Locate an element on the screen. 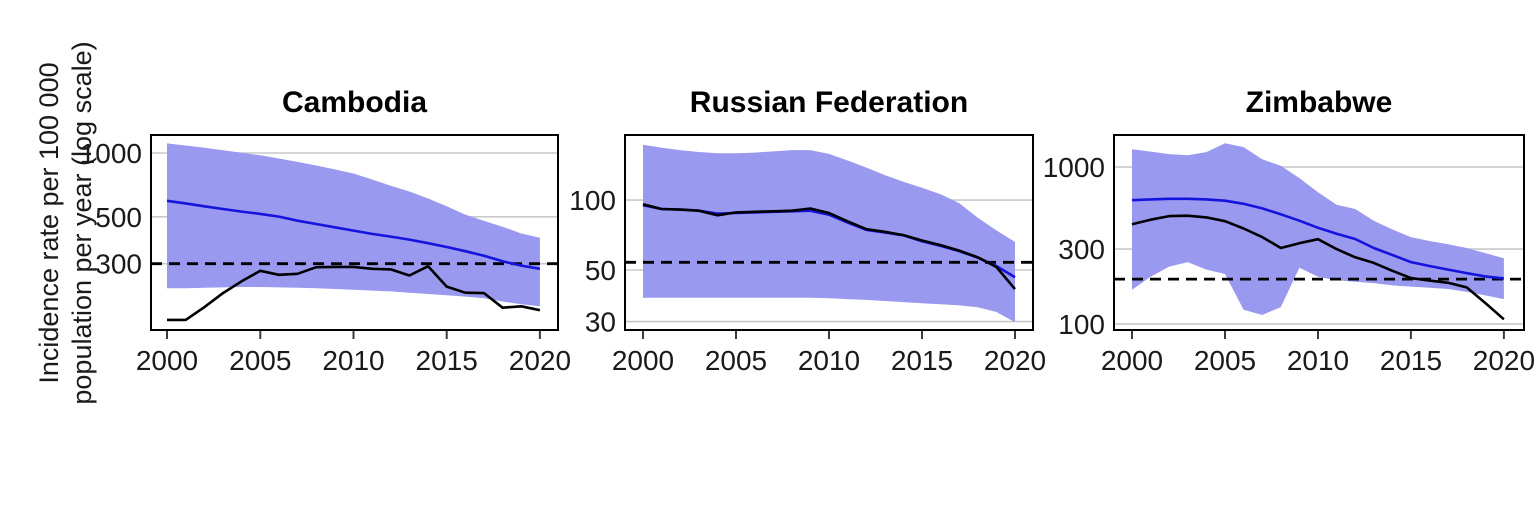  panel-cambodia: 2000 2005 2010 2015 2020 1000 500 300 is located at coordinates (325, 255).